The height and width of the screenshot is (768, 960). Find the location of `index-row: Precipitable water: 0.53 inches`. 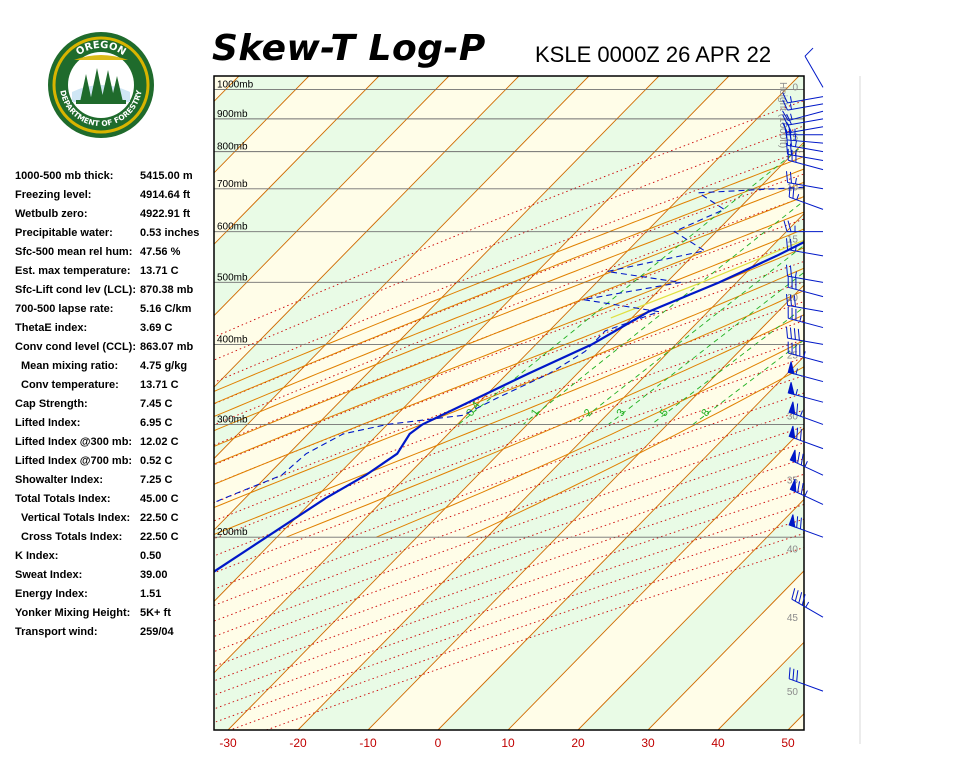

index-row: Precipitable water: 0.53 inches is located at coordinates (115, 234).